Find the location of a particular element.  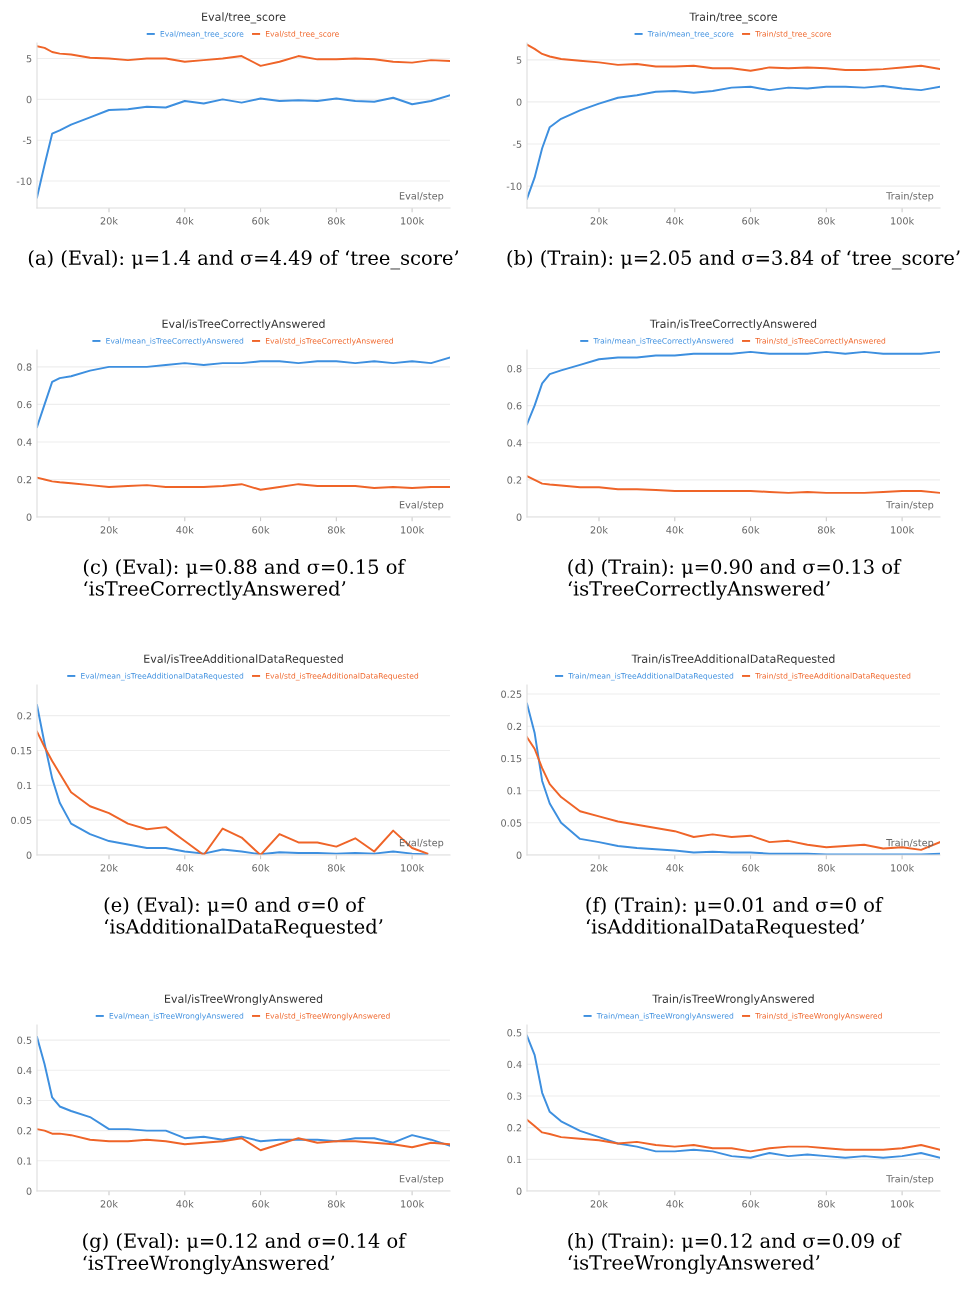

chart-title: Eval/tree_score is located at coordinates (244, 18).